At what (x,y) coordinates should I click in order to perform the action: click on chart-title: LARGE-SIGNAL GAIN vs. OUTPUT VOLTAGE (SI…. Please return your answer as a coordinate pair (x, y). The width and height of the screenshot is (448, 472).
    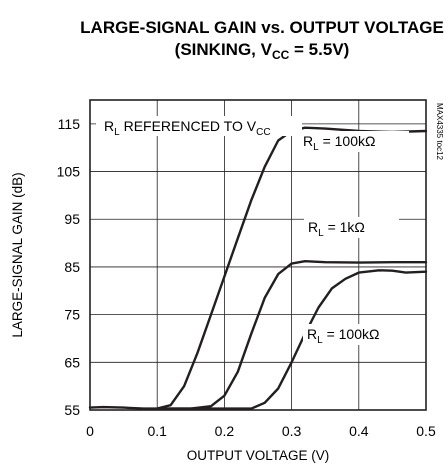
    Looking at the image, I should click on (262, 40).